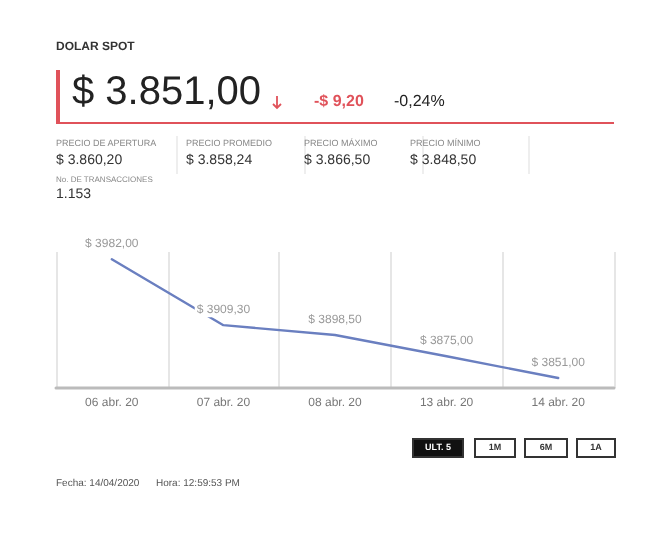 The width and height of the screenshot is (672, 560). What do you see at coordinates (419, 101) in the screenshot?
I see `text: -0,24%` at bounding box center [419, 101].